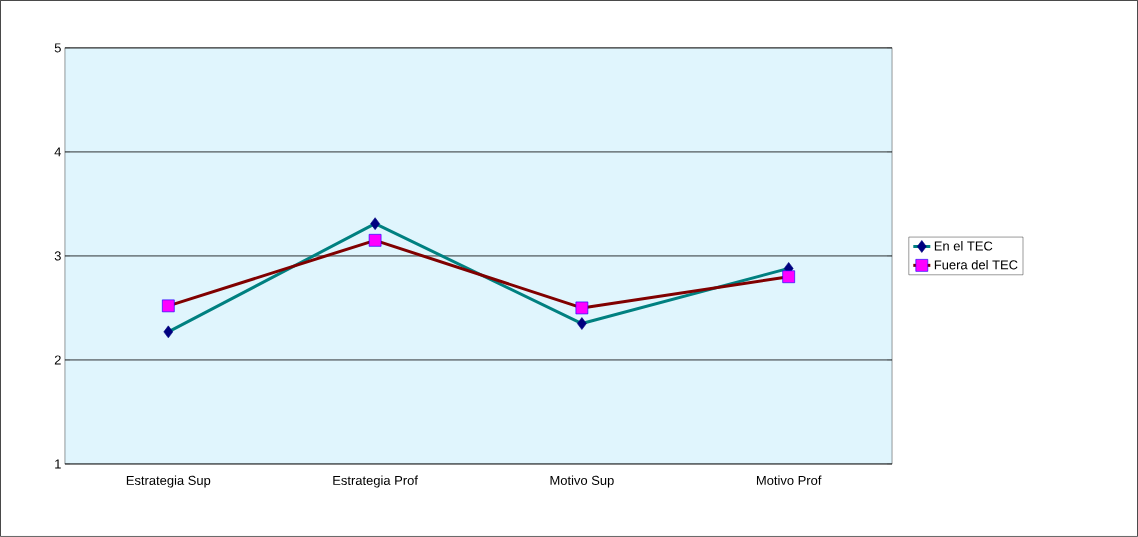  Describe the element at coordinates (375, 481) in the screenshot. I see `x-tick-label: Estrategia Prof` at that location.